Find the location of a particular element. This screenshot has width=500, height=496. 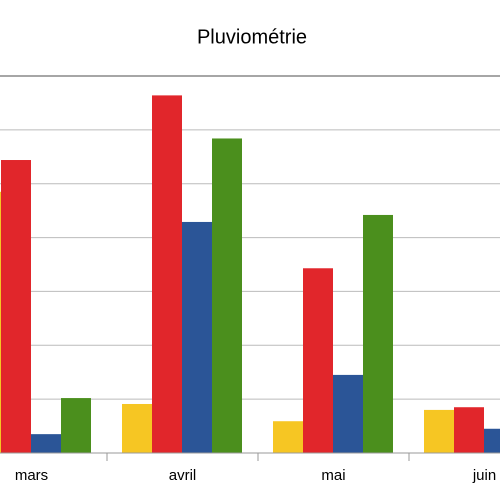

x-tick-label: juin is located at coordinates (484, 475).